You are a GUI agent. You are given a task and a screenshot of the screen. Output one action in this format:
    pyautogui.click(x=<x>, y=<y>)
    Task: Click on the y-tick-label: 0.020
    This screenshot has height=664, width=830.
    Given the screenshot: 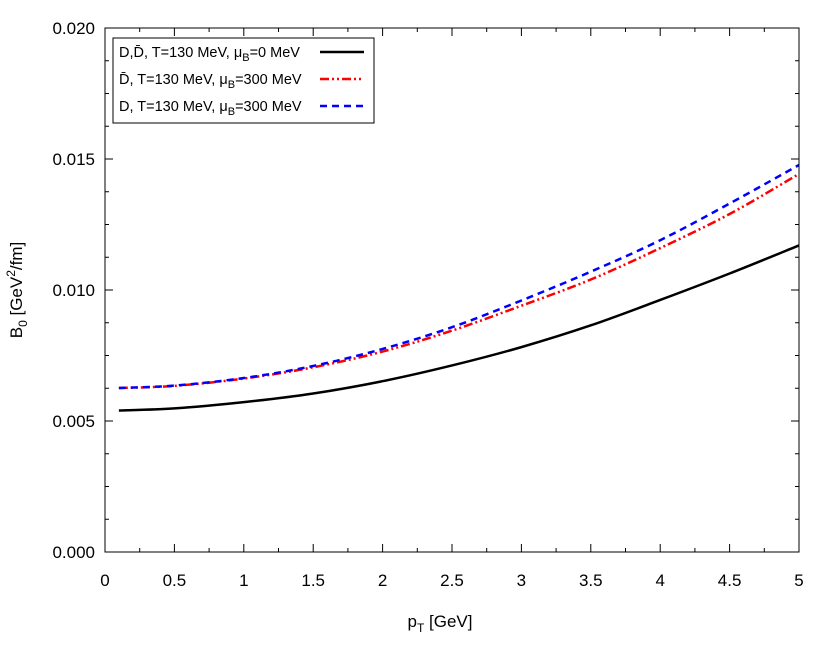 What is the action you would take?
    pyautogui.click(x=73, y=28)
    